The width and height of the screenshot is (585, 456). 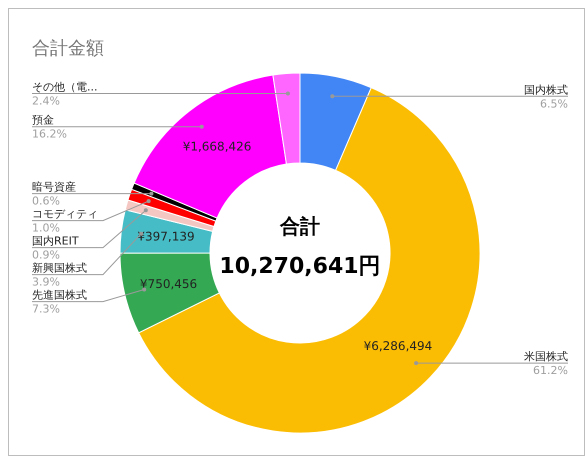 What do you see at coordinates (54, 187) in the screenshot?
I see `slice-label: 暗号資産` at bounding box center [54, 187].